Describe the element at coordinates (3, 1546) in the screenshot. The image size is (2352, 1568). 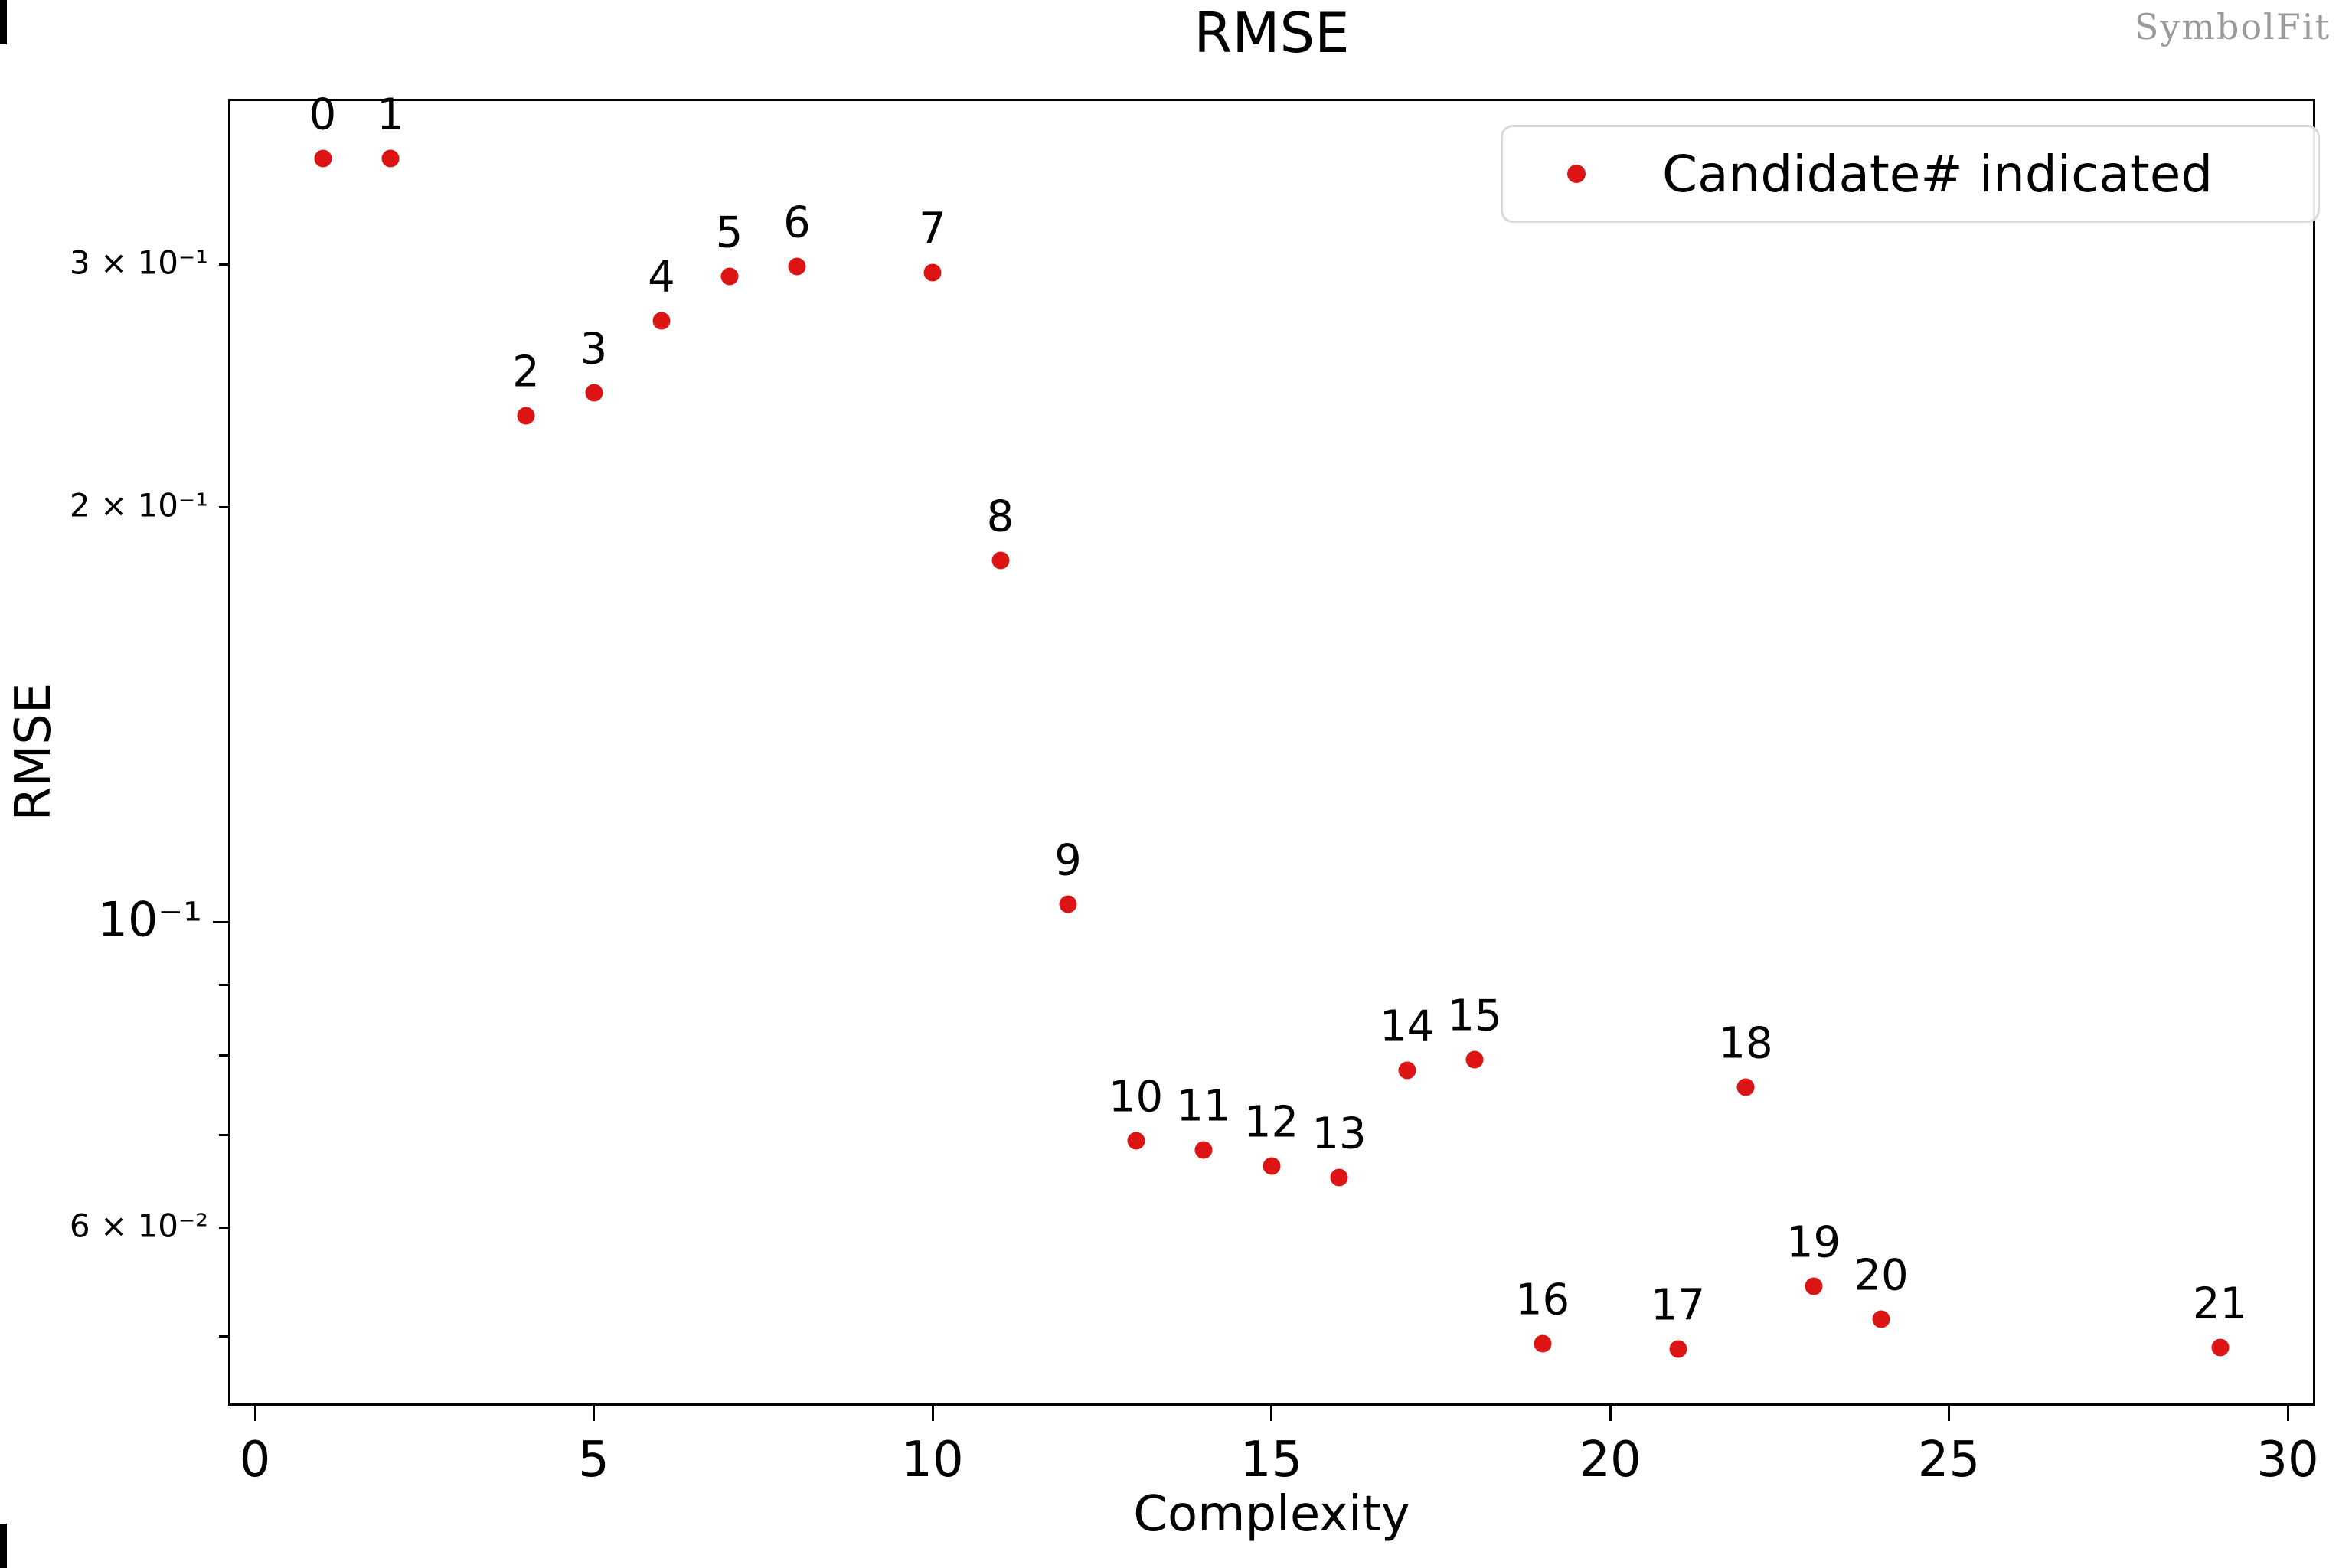
I see `screen-edge-artifact-bottom` at that location.